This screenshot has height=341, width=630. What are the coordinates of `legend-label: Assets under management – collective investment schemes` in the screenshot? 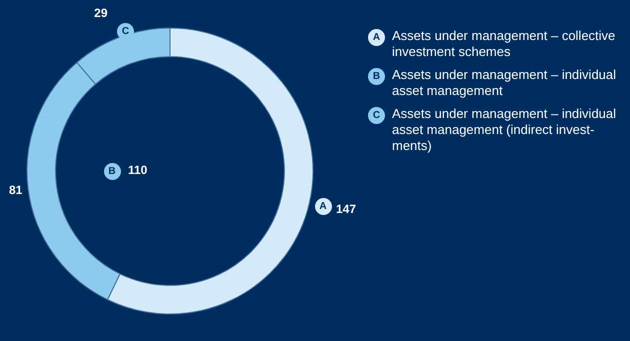 It's located at (504, 43).